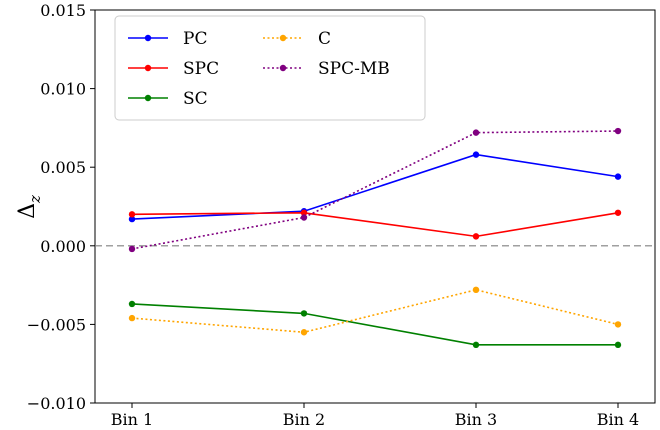  I want to click on legend-item-spc-mb: SPC-MB, so click(326, 69).